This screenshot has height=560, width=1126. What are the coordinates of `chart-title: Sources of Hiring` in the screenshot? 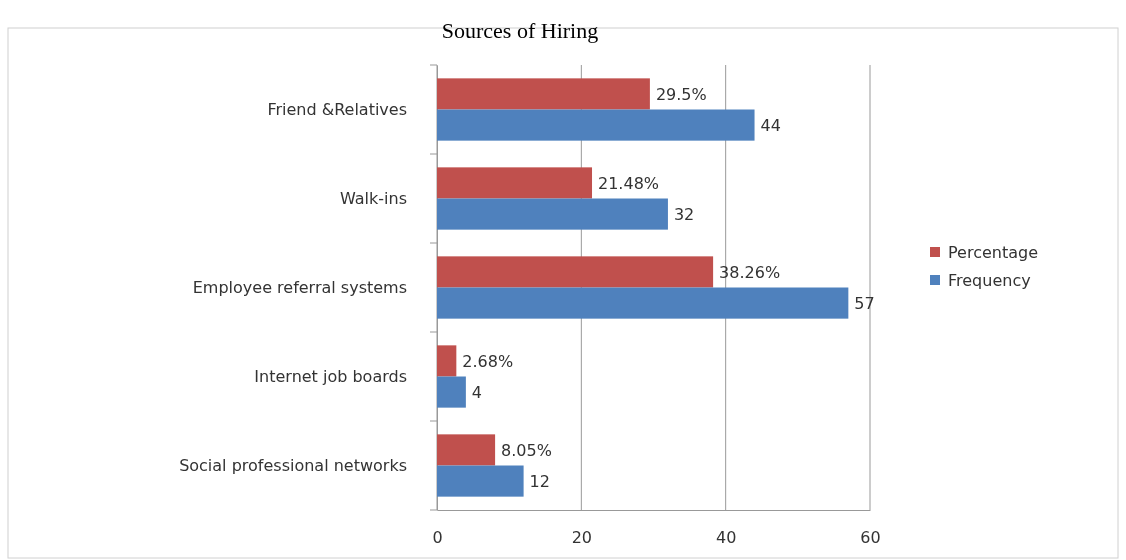 It's located at (520, 30).